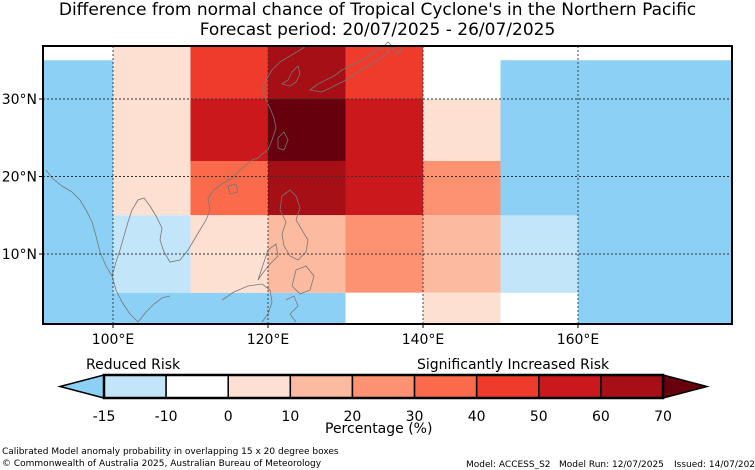  I want to click on footer-model: Model: ACCESS_S2, so click(508, 465).